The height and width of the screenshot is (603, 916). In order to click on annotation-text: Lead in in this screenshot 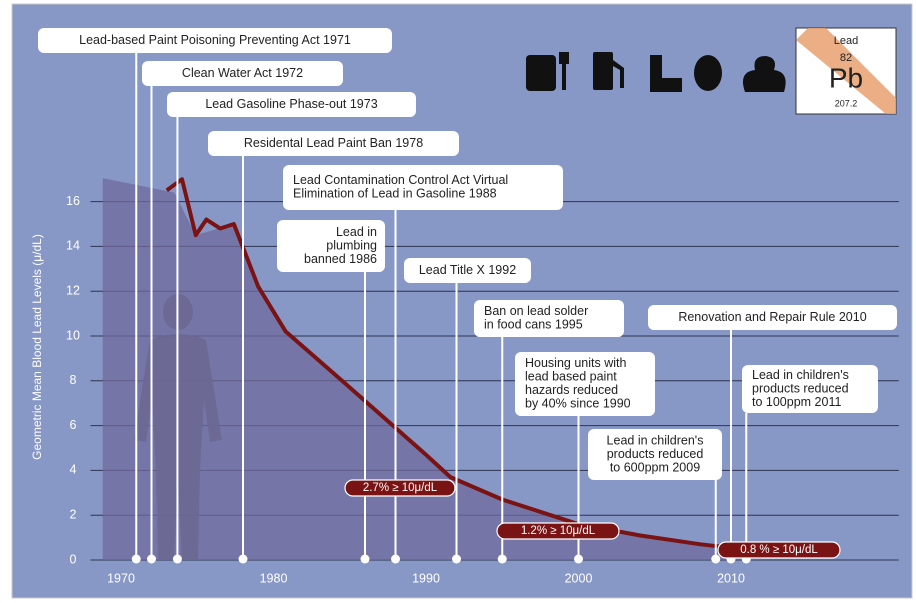, I will do `click(356, 232)`.